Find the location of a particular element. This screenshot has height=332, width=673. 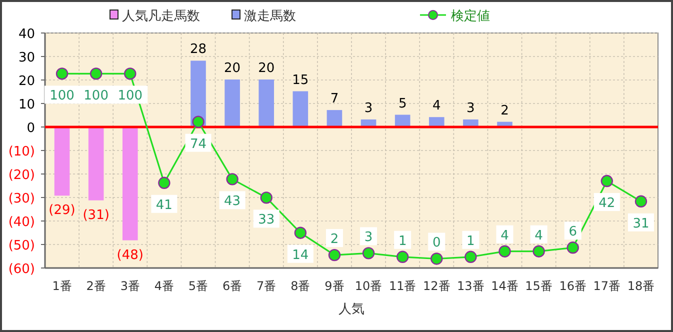

y-tick-label: (50) is located at coordinates (21, 246).